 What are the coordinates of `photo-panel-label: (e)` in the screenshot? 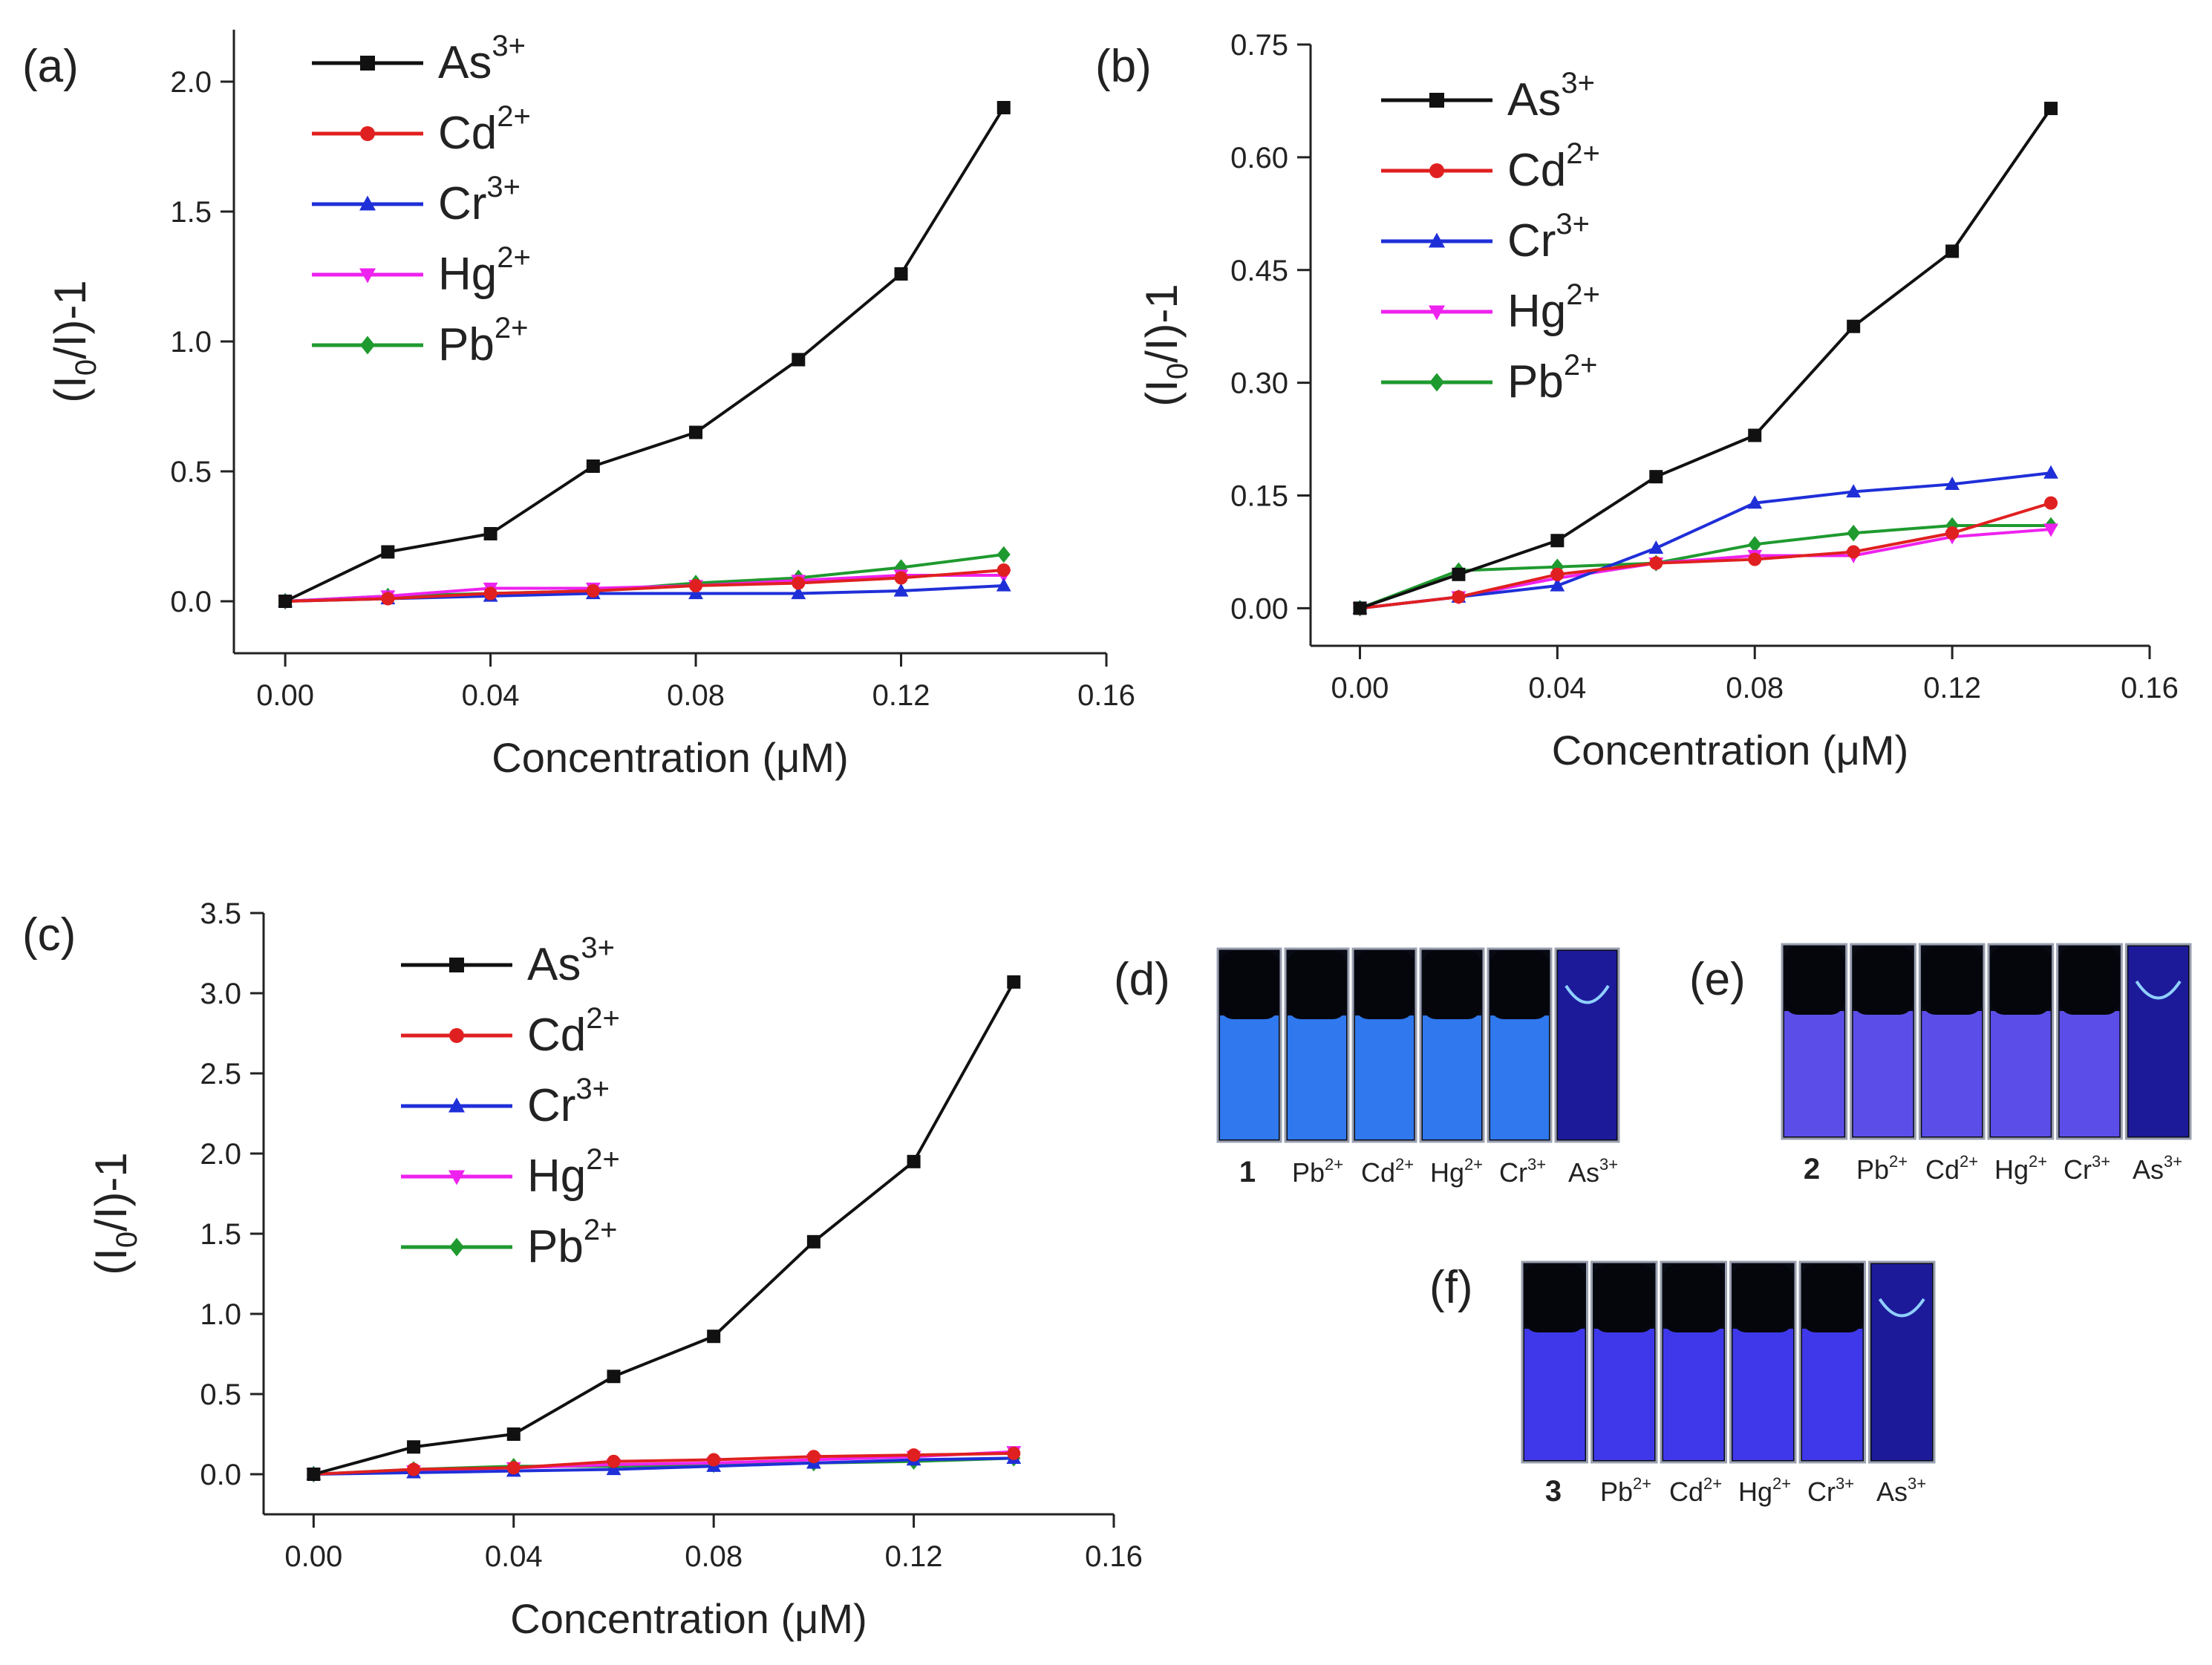 It's located at (1718, 979).